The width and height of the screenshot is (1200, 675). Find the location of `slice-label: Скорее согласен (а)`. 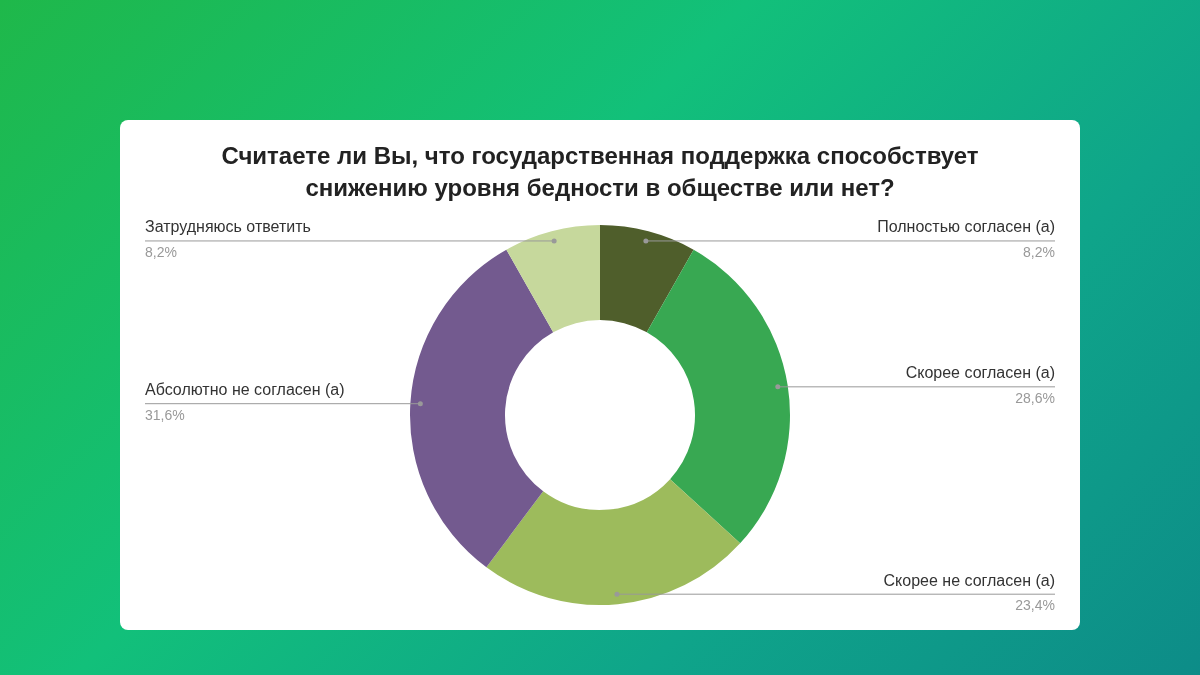

slice-label: Скорее согласен (а) is located at coordinates (980, 373).